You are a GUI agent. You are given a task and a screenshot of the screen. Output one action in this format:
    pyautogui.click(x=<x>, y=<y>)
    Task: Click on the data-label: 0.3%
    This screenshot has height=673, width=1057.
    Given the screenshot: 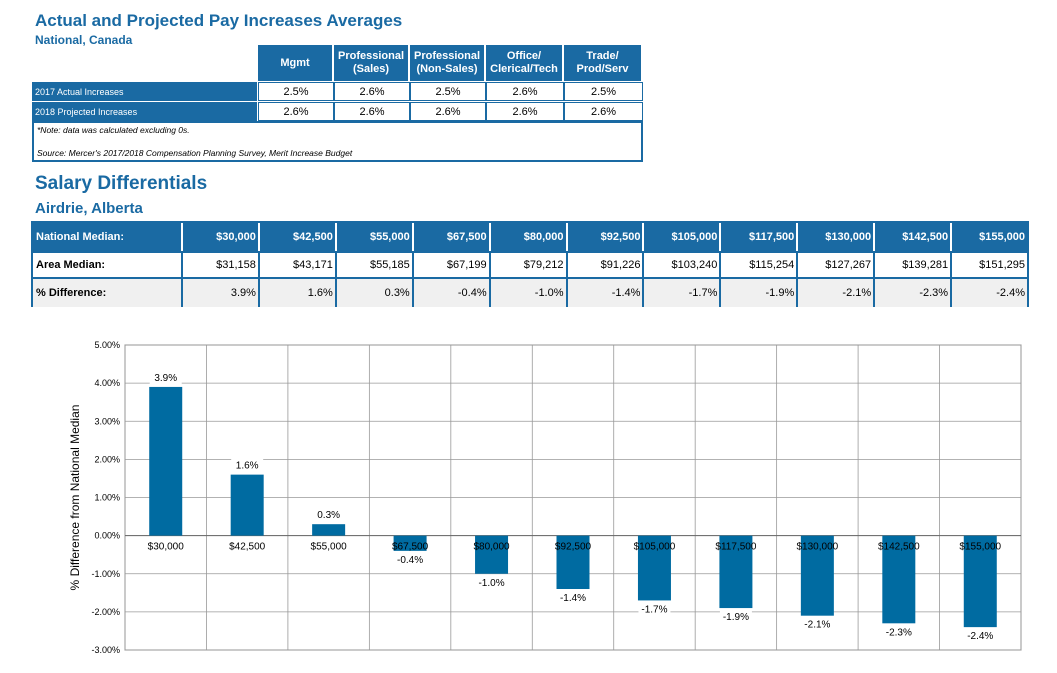 What is the action you would take?
    pyautogui.click(x=328, y=515)
    